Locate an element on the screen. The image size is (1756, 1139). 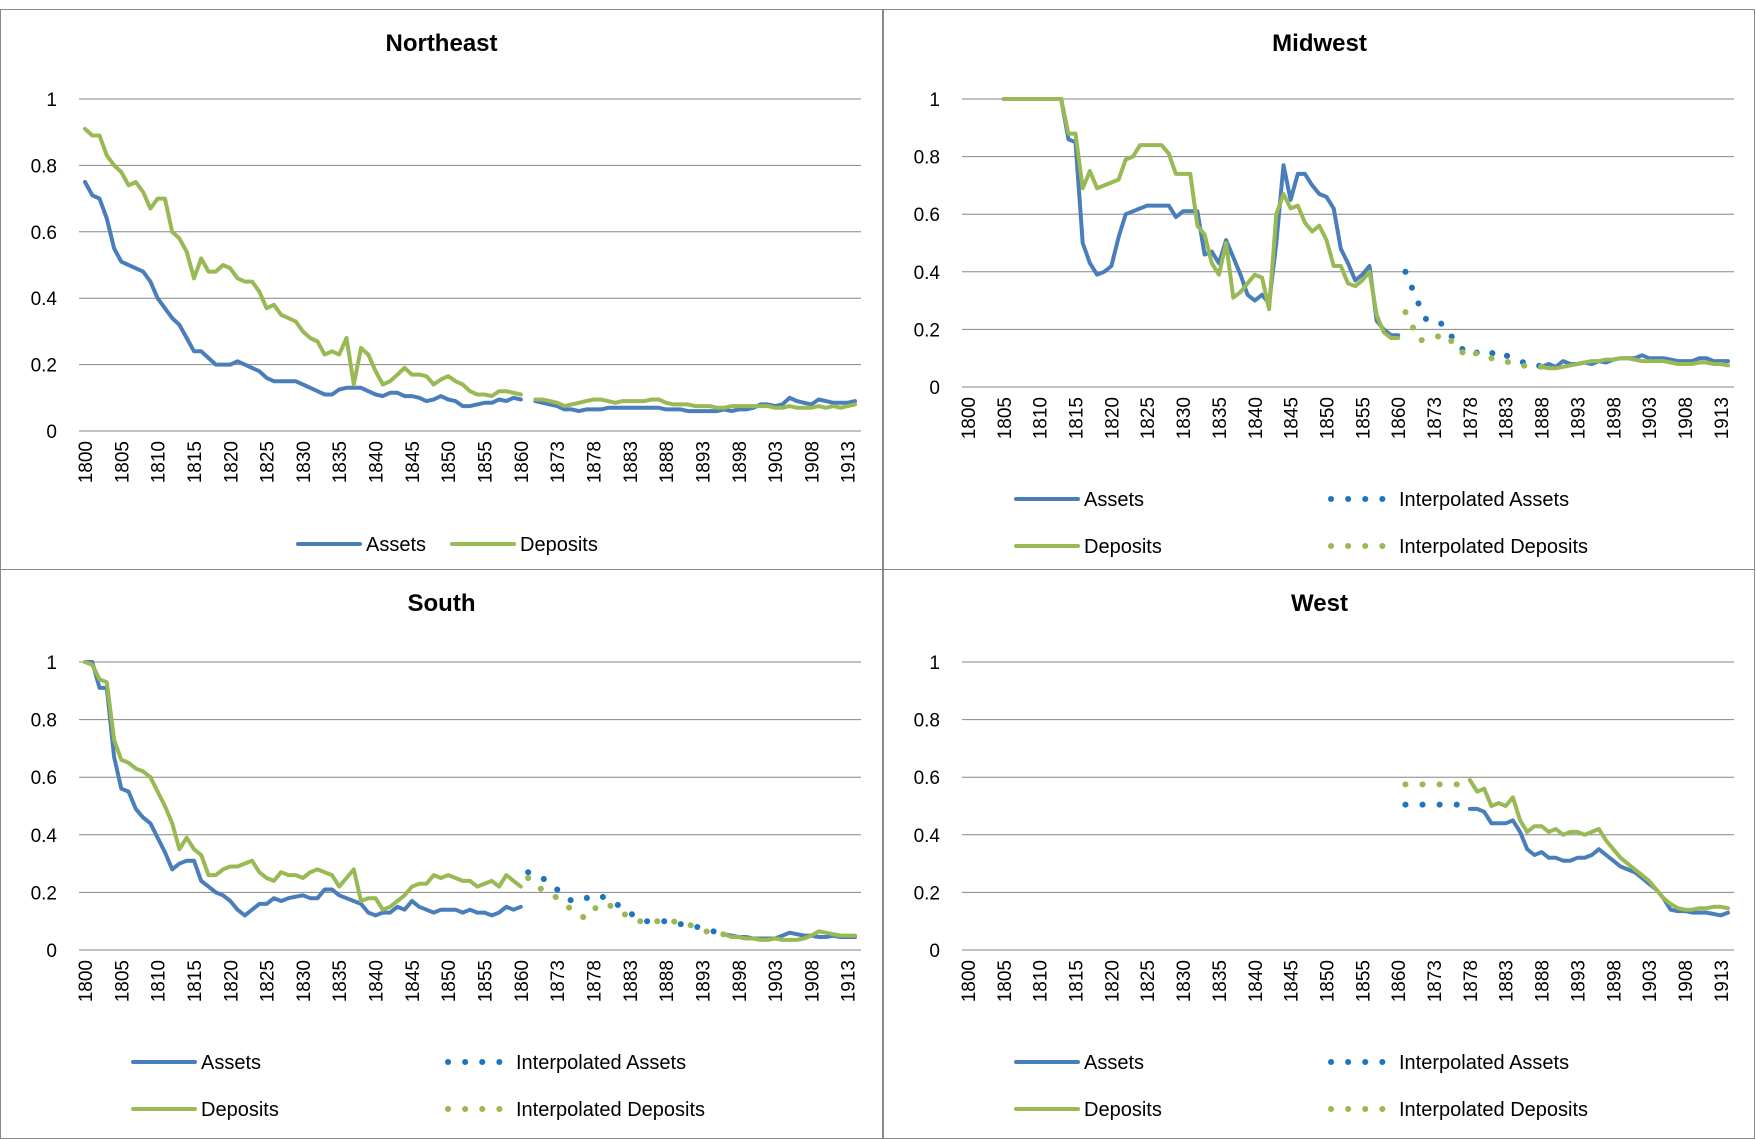
chart-title: West is located at coordinates (1319, 603).